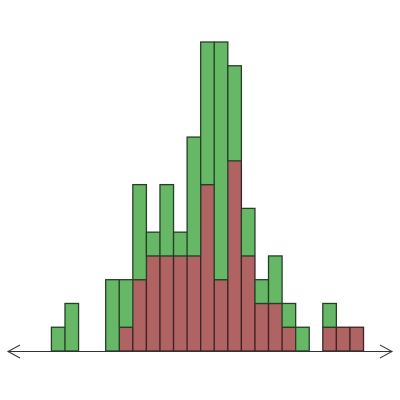  Describe the element at coordinates (13, 351) in the screenshot. I see `axis-arrow-left` at that location.